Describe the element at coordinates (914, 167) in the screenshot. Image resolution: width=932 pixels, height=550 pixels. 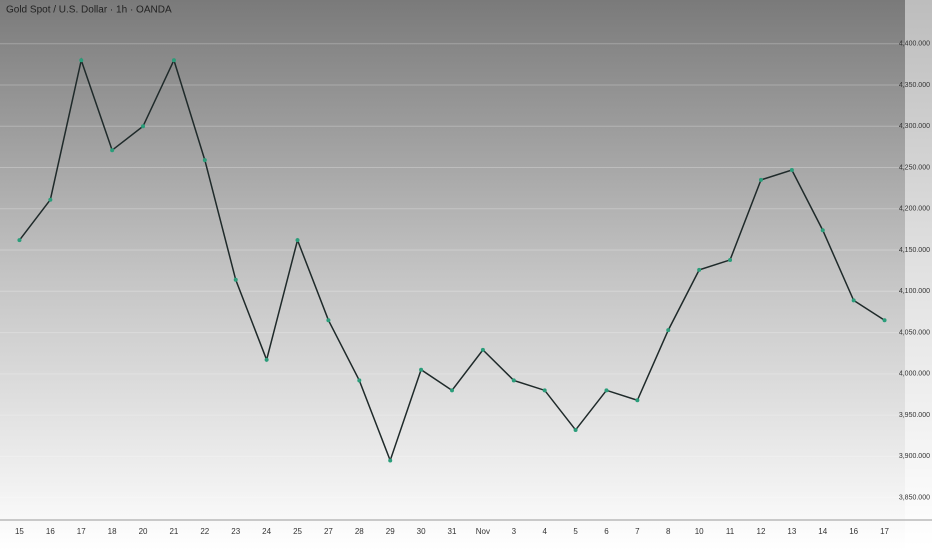
I see `y-tick-label: 4,250.000` at that location.